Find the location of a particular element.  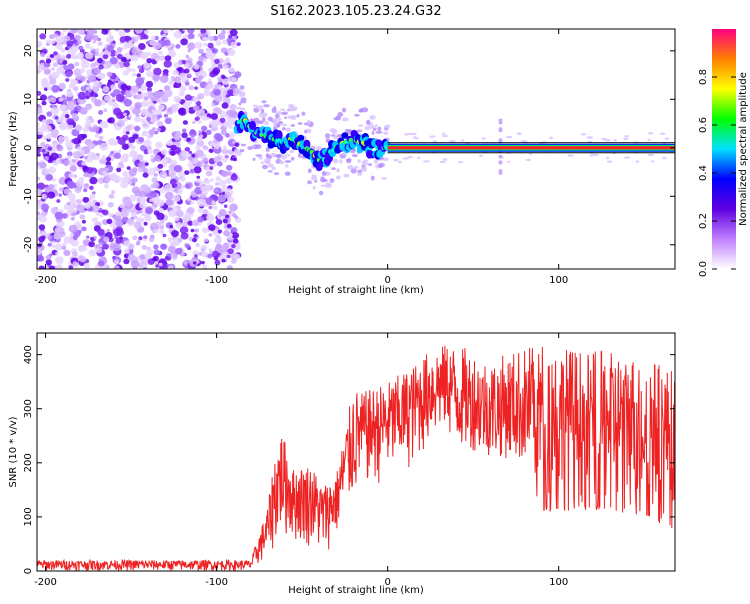

colorbar-tick-label: 0.4 is located at coordinates (703, 173).